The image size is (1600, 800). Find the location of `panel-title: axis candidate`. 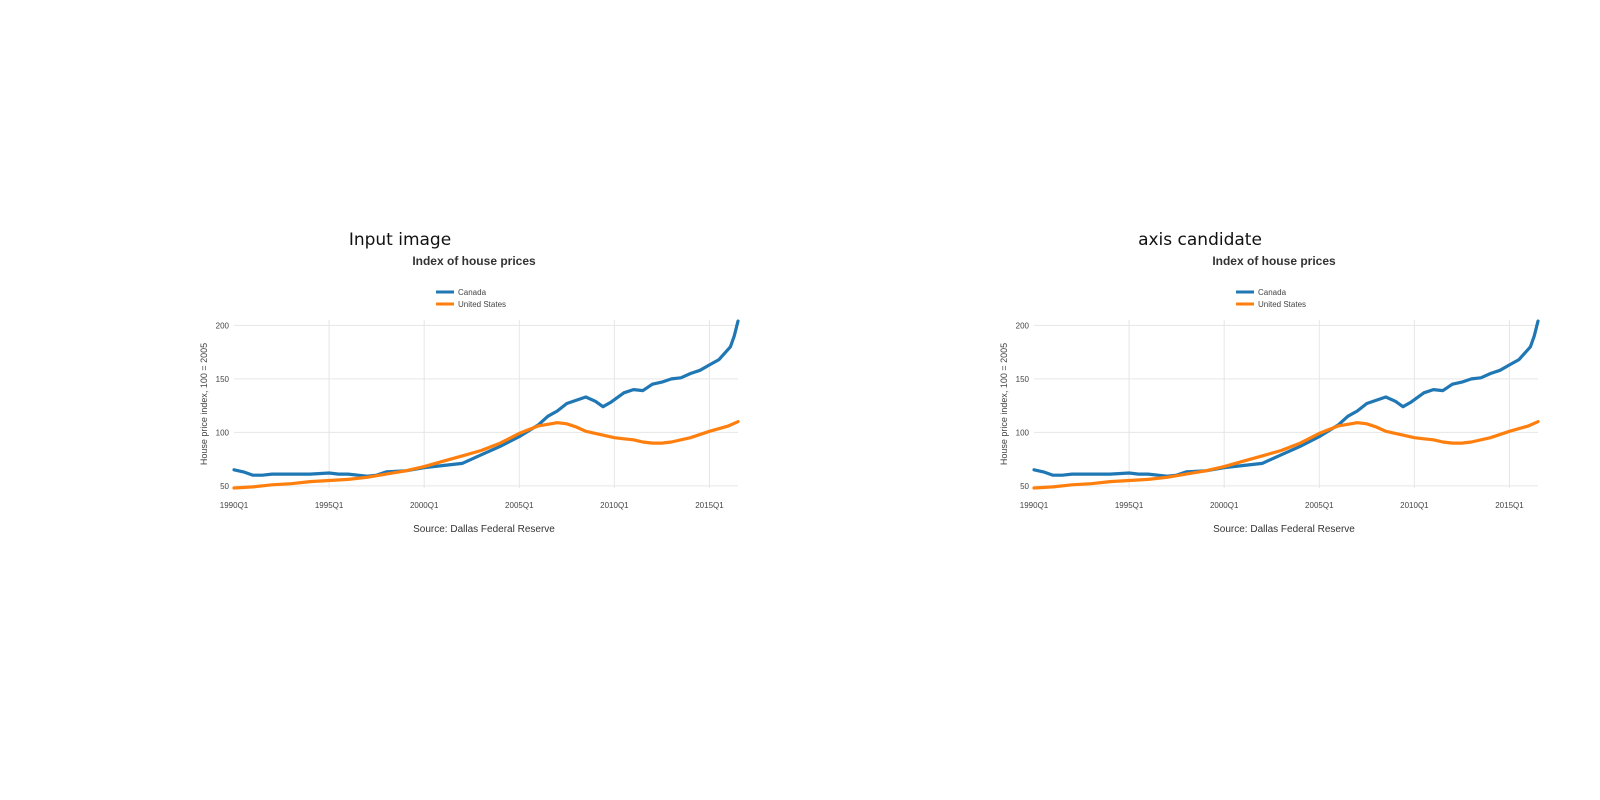

panel-title: axis candidate is located at coordinates (1200, 240).